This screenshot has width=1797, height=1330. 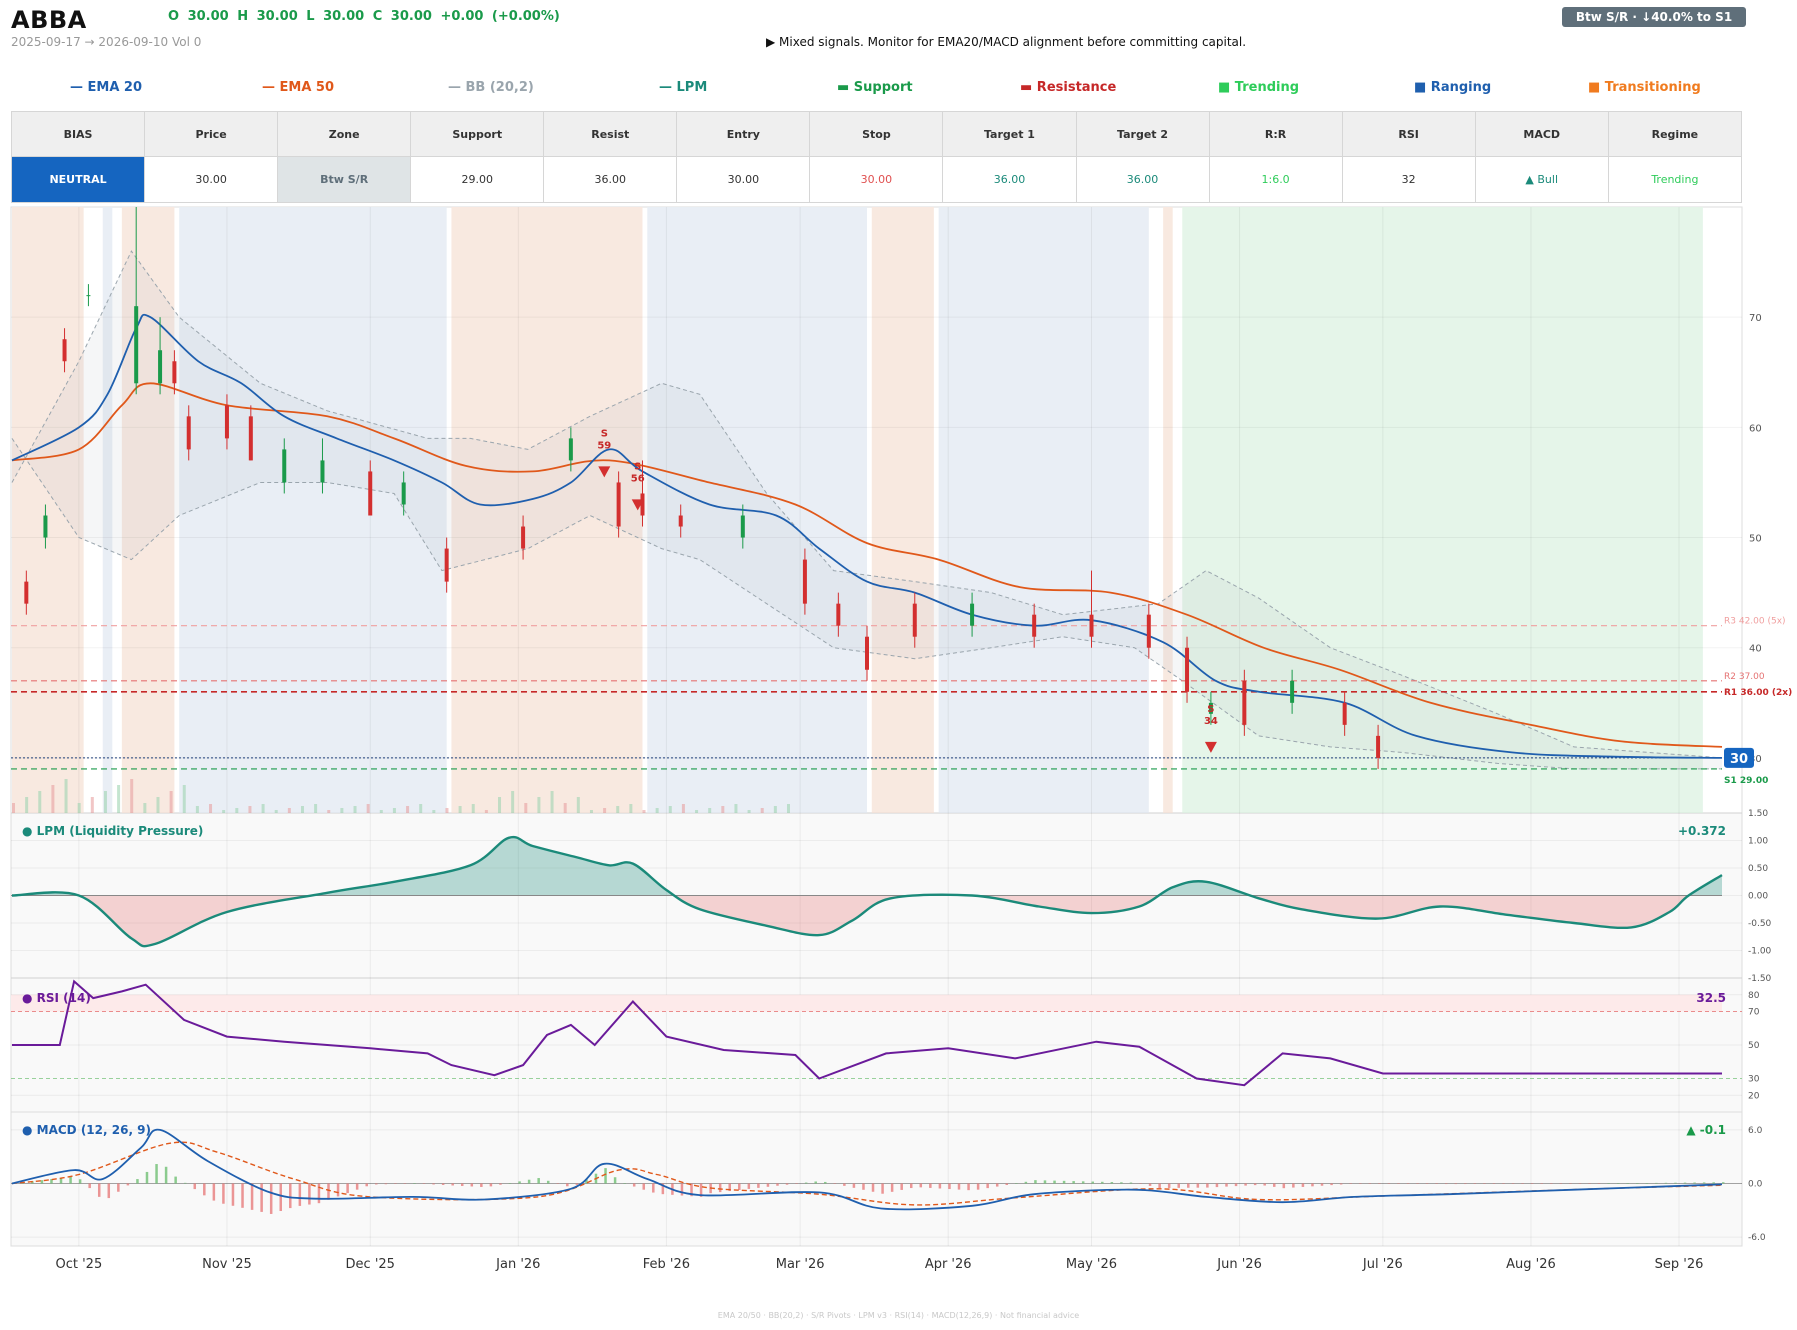 I want to click on stats-target2: 36.00, so click(x=1142, y=179).